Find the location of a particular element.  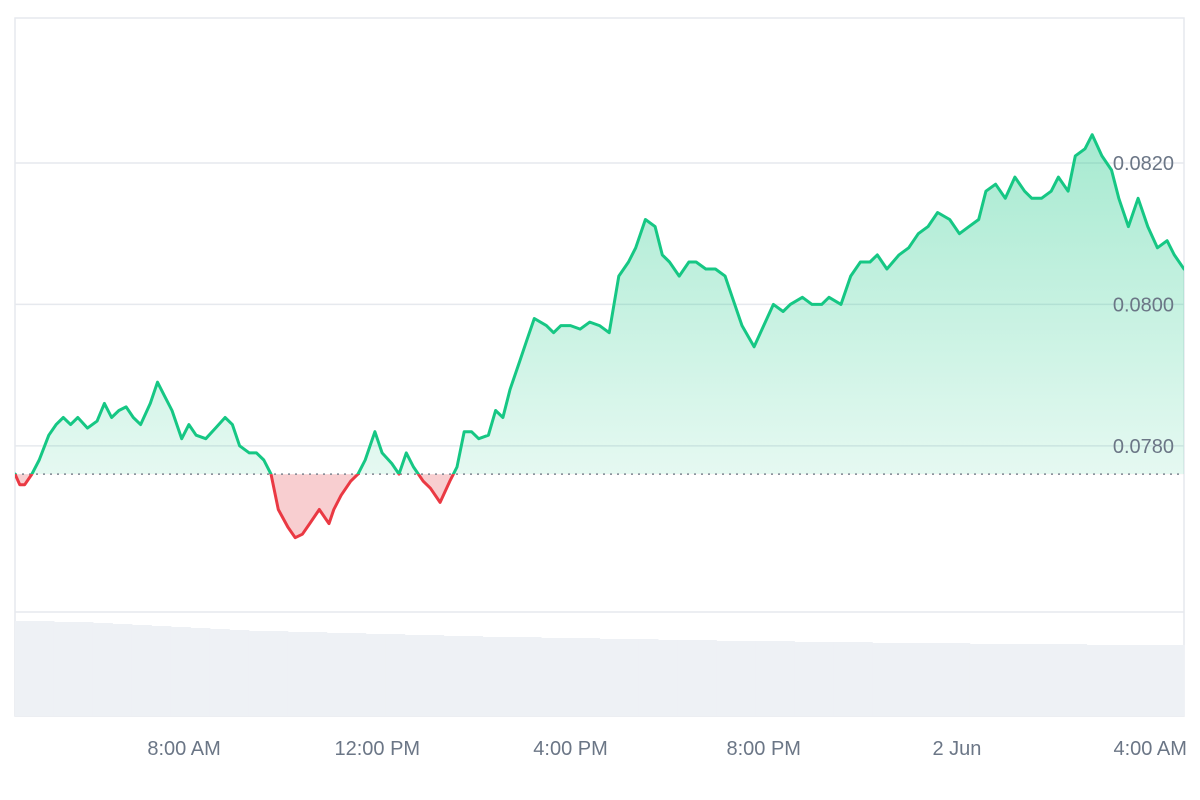

volume-bars is located at coordinates (600, 668).